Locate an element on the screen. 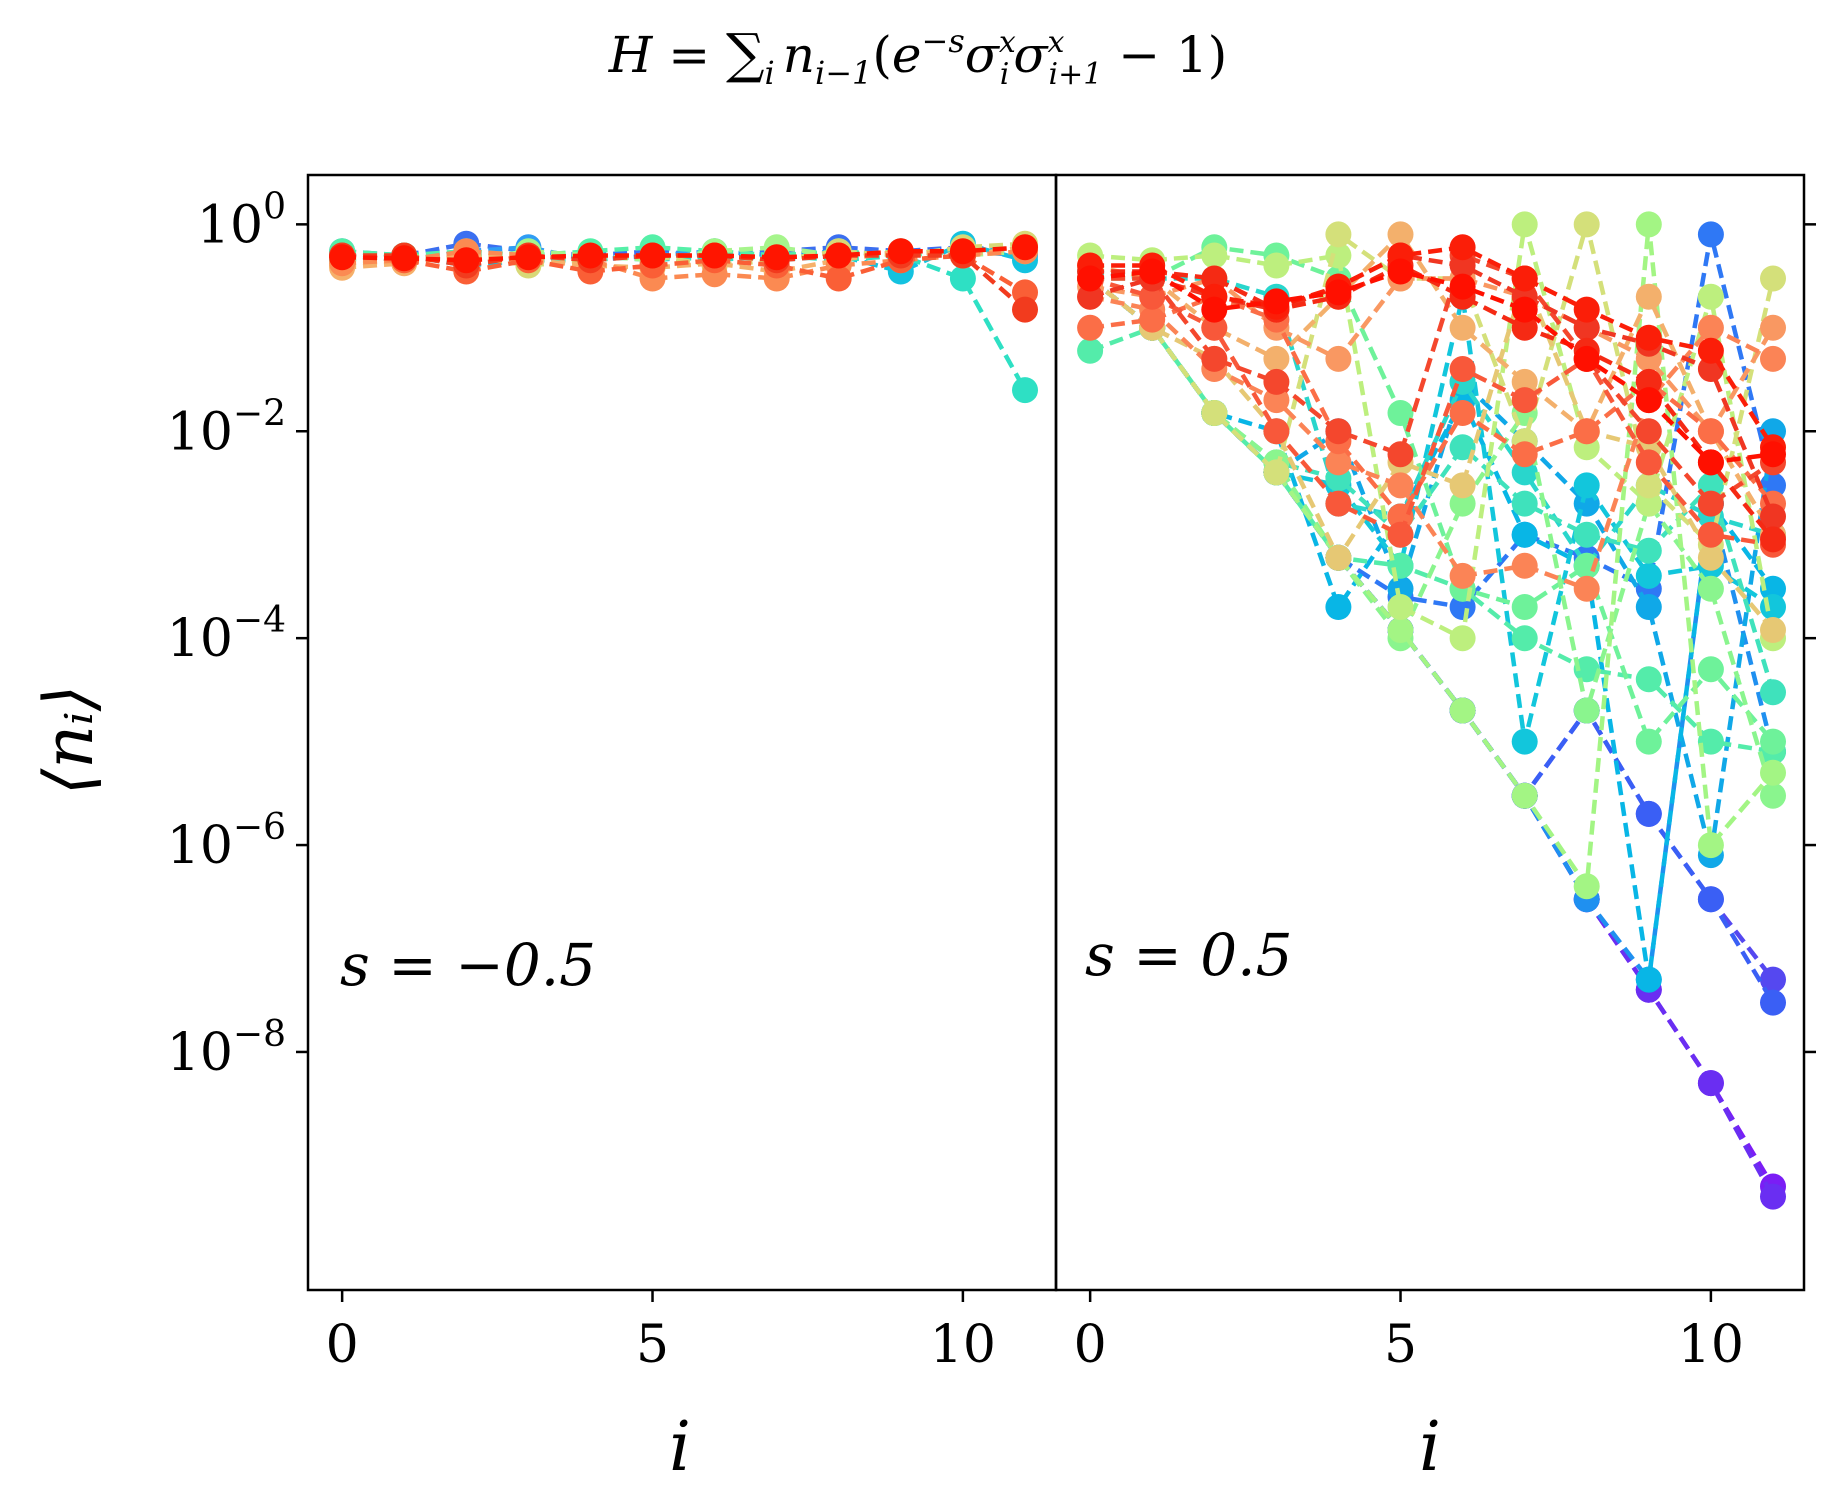 The image size is (1838, 1509). title-e-sup: −s is located at coordinates (943, 41).